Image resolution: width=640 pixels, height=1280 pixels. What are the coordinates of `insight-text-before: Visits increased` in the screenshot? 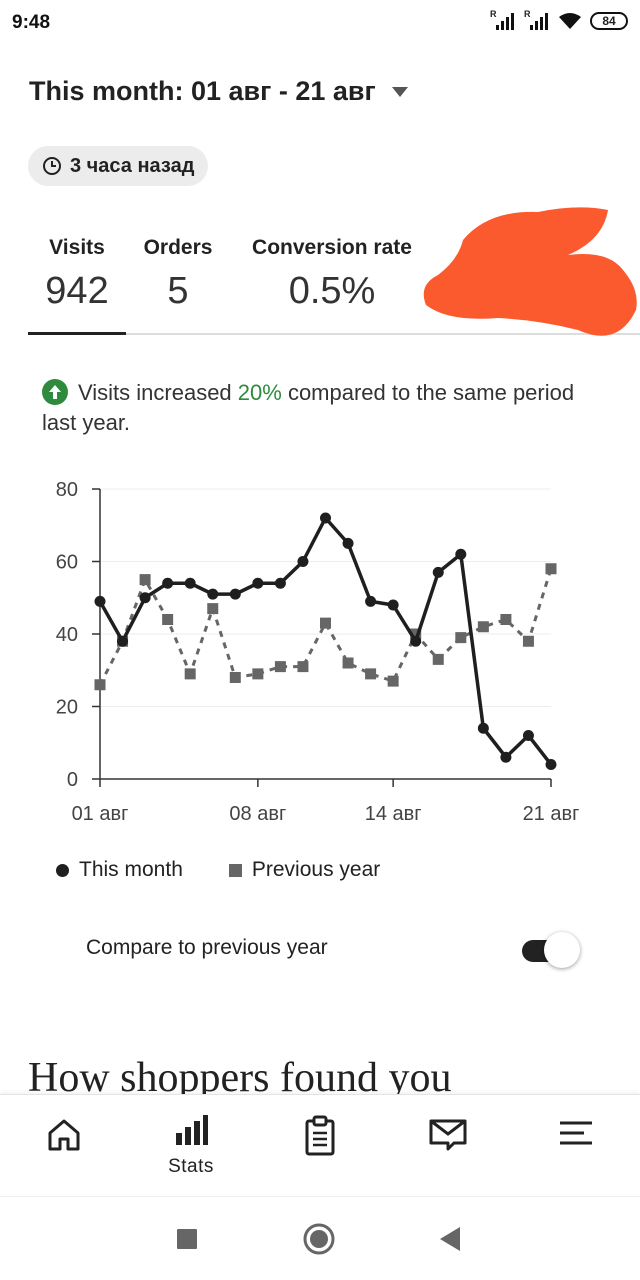 It's located at (158, 392).